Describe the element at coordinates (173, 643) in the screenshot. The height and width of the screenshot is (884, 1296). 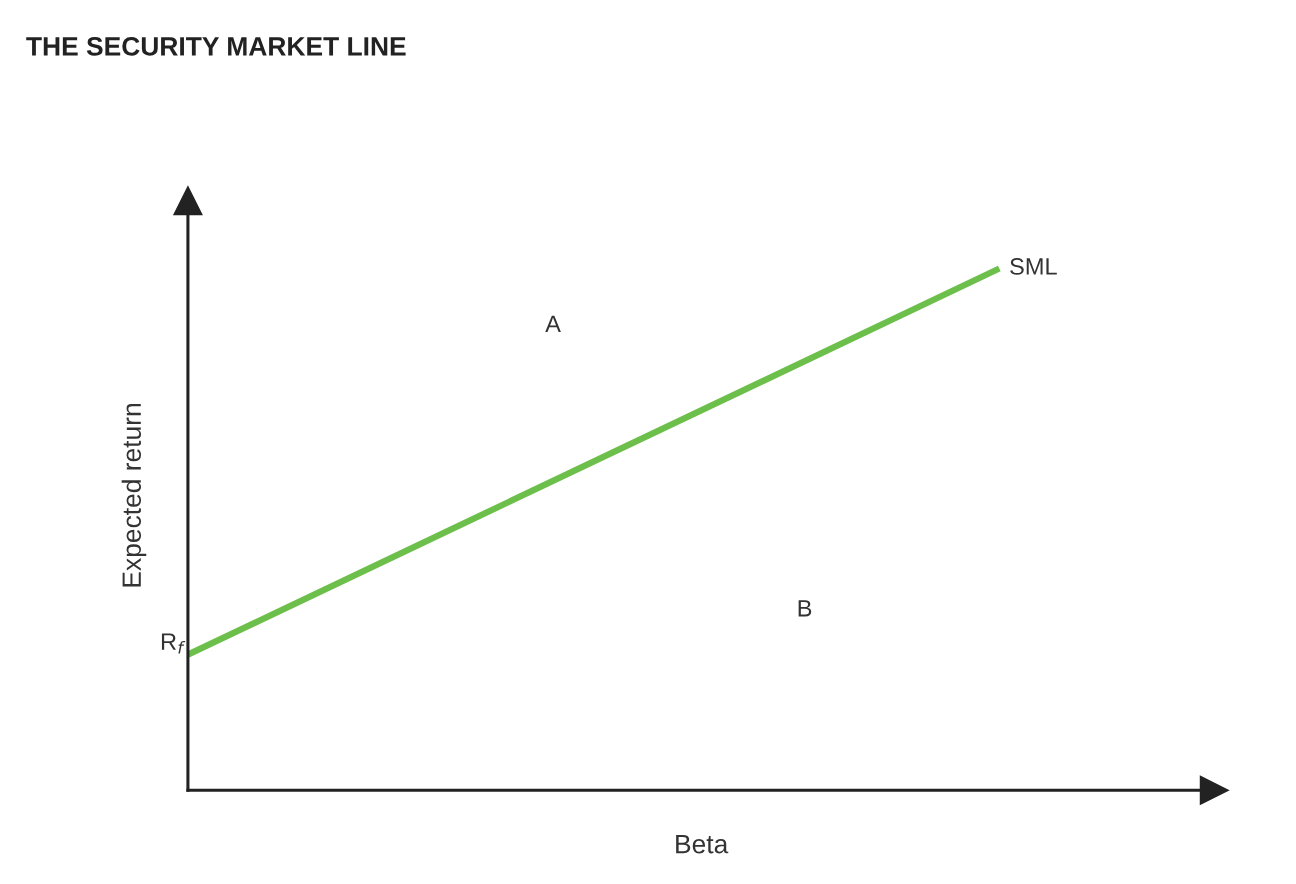
I see `text: R$_{f}$` at that location.